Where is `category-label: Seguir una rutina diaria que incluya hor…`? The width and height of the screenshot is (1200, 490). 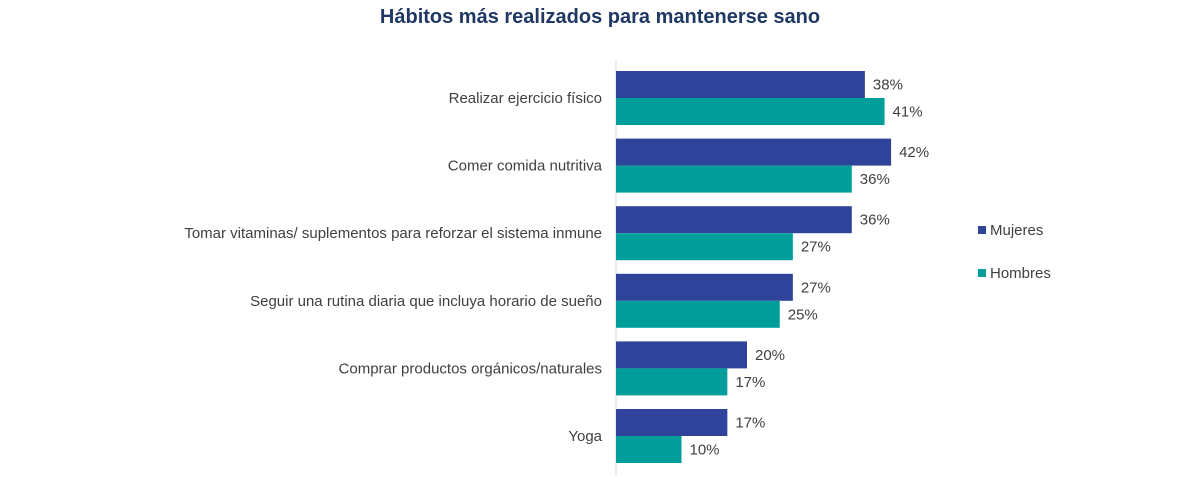
category-label: Seguir una rutina diaria que incluya hor… is located at coordinates (426, 301).